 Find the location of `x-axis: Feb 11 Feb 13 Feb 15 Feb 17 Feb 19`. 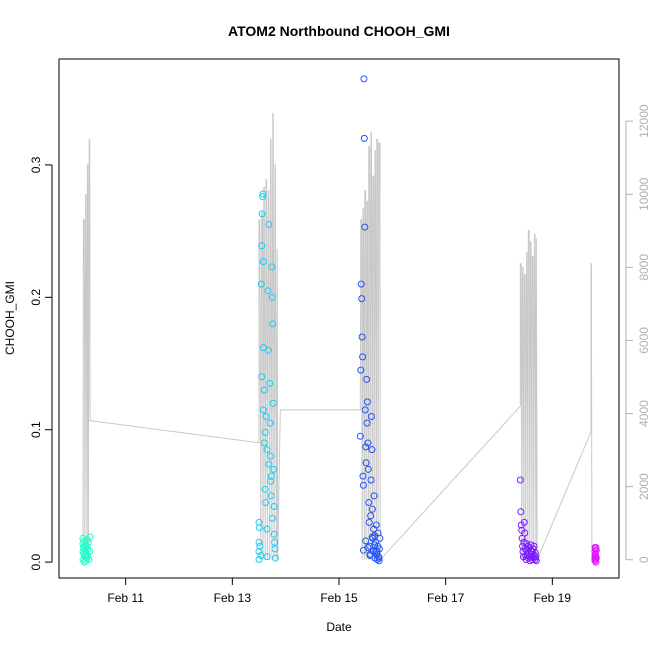

x-axis: Feb 11 Feb 13 Feb 15 Feb 17 Feb 19 is located at coordinates (339, 591).